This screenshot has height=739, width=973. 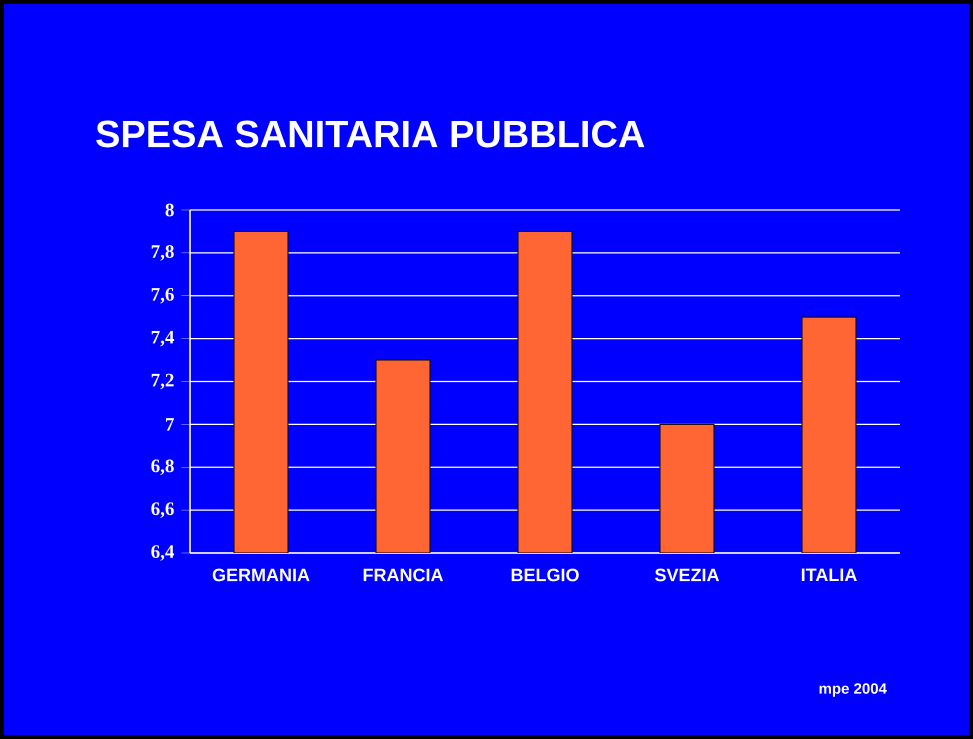 I want to click on x-tick-label: GERMANIA, so click(x=261, y=575).